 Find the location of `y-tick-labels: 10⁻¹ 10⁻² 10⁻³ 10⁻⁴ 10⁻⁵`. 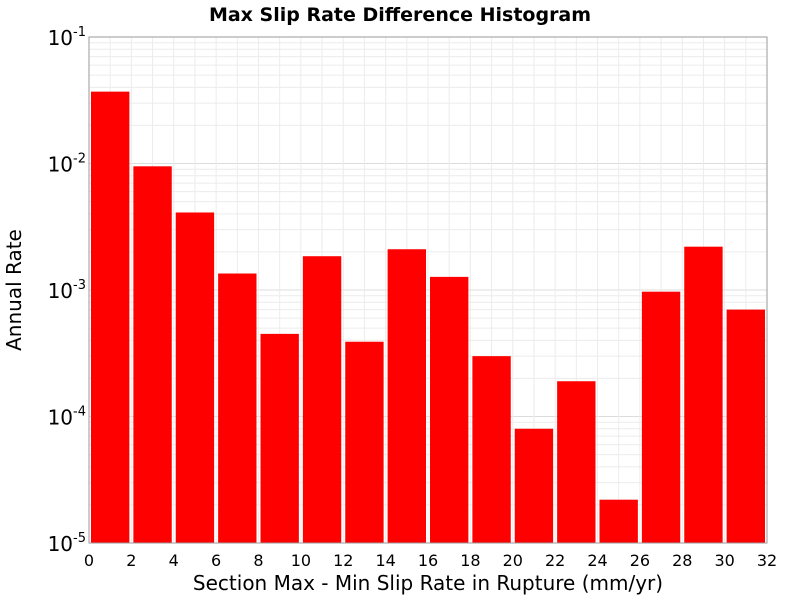

y-tick-labels: 10⁻¹ 10⁻² 10⁻³ 10⁻⁴ 10⁻⁵ is located at coordinates (67, 290).